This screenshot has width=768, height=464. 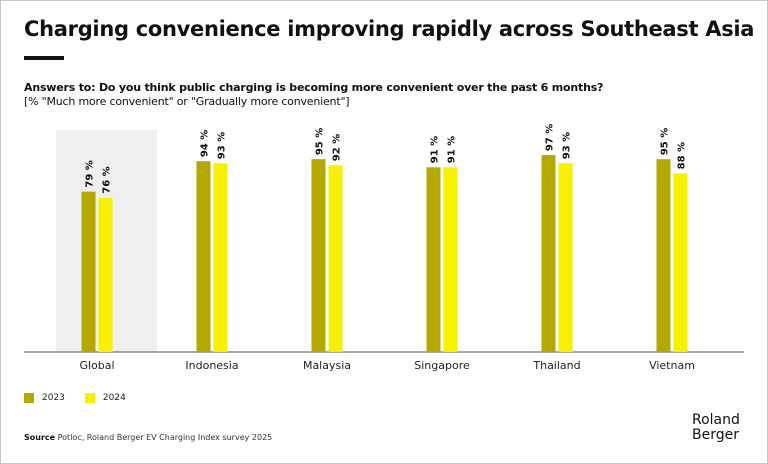 I want to click on category-label-global: Global, so click(x=96, y=365).